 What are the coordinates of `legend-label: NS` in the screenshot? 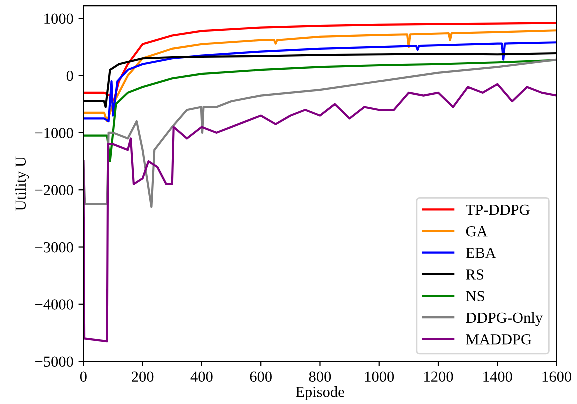 It's located at (475, 296).